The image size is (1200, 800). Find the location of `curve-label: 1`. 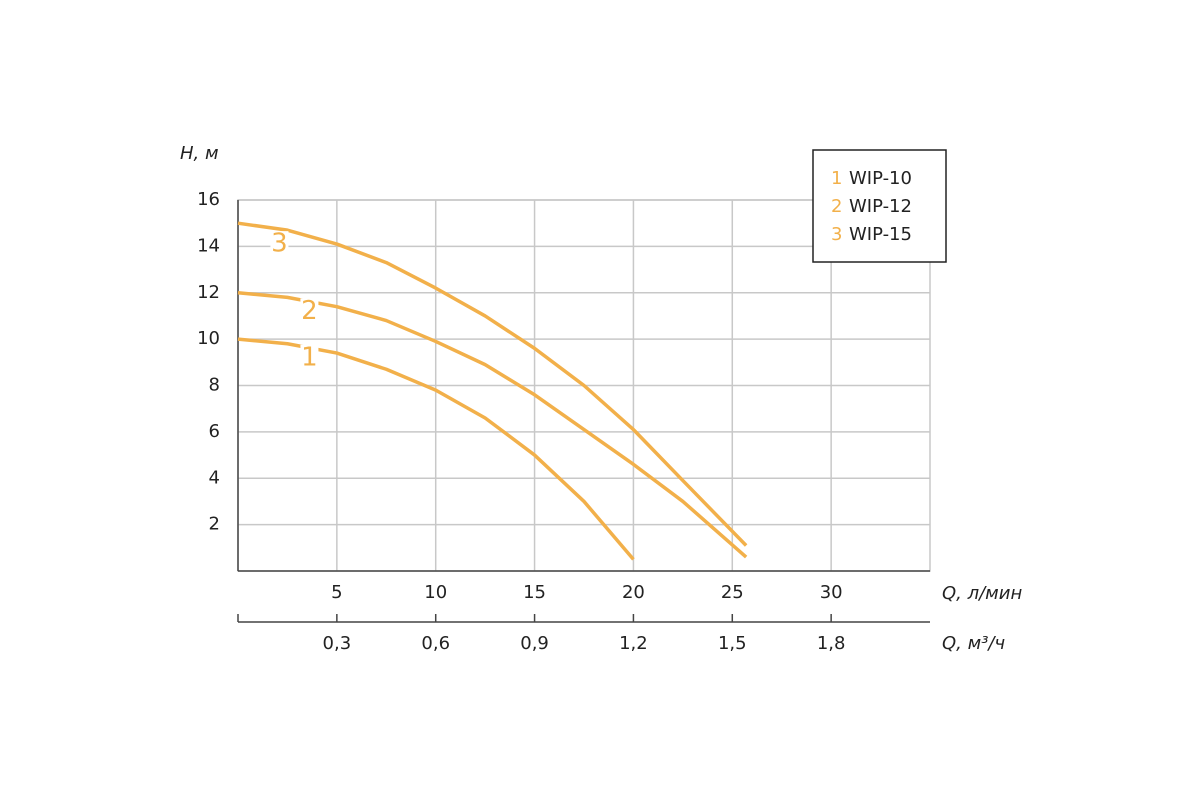

curve-label: 1 is located at coordinates (309, 357).